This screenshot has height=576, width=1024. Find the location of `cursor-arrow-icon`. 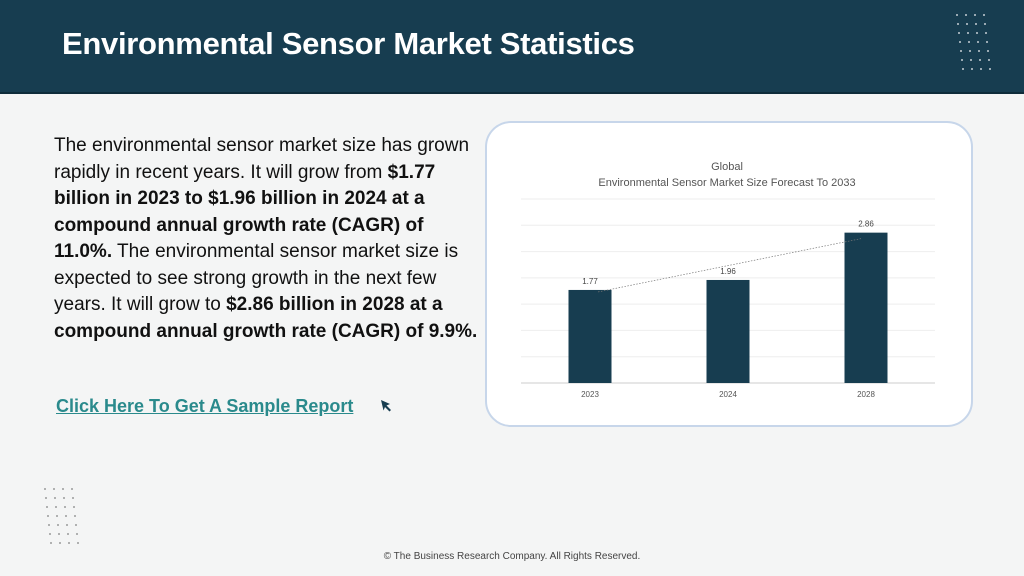

cursor-arrow-icon is located at coordinates (386, 406).